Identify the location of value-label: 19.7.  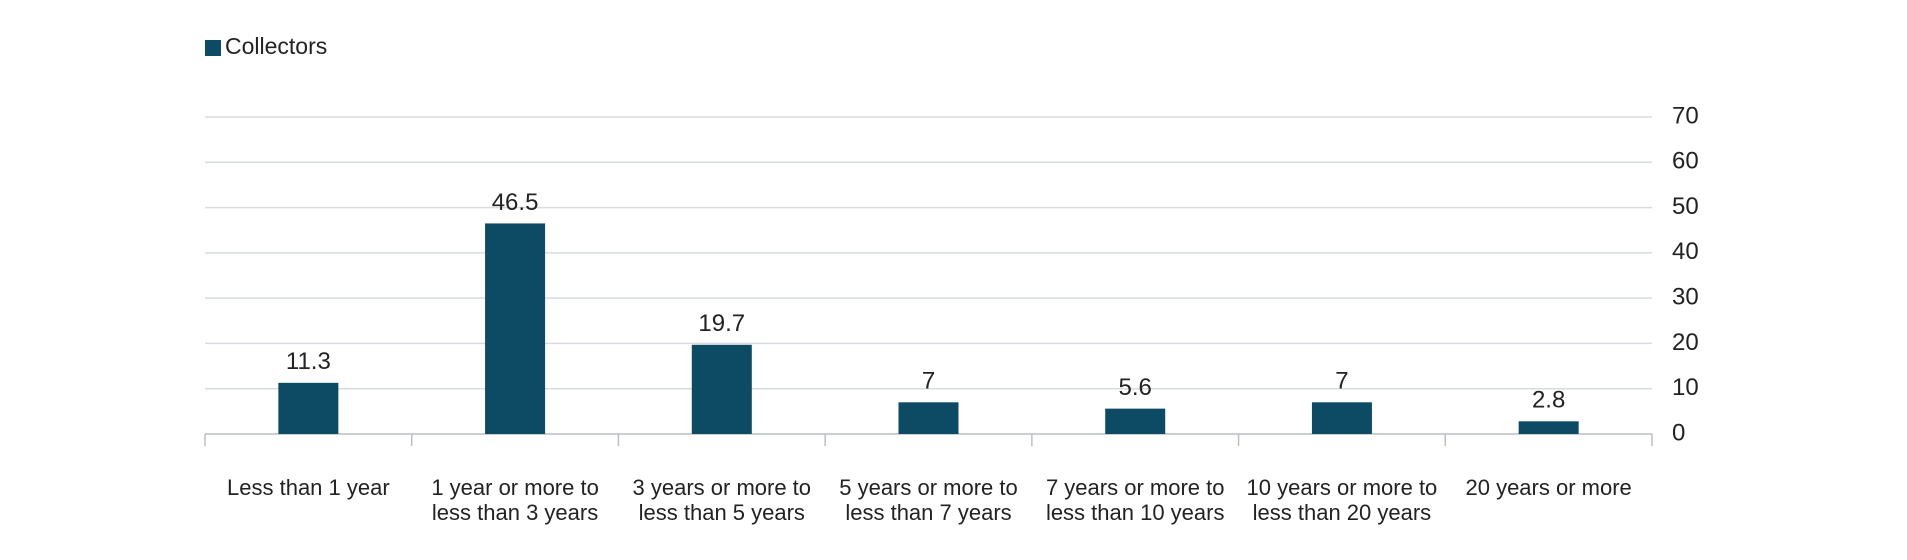
(721, 323).